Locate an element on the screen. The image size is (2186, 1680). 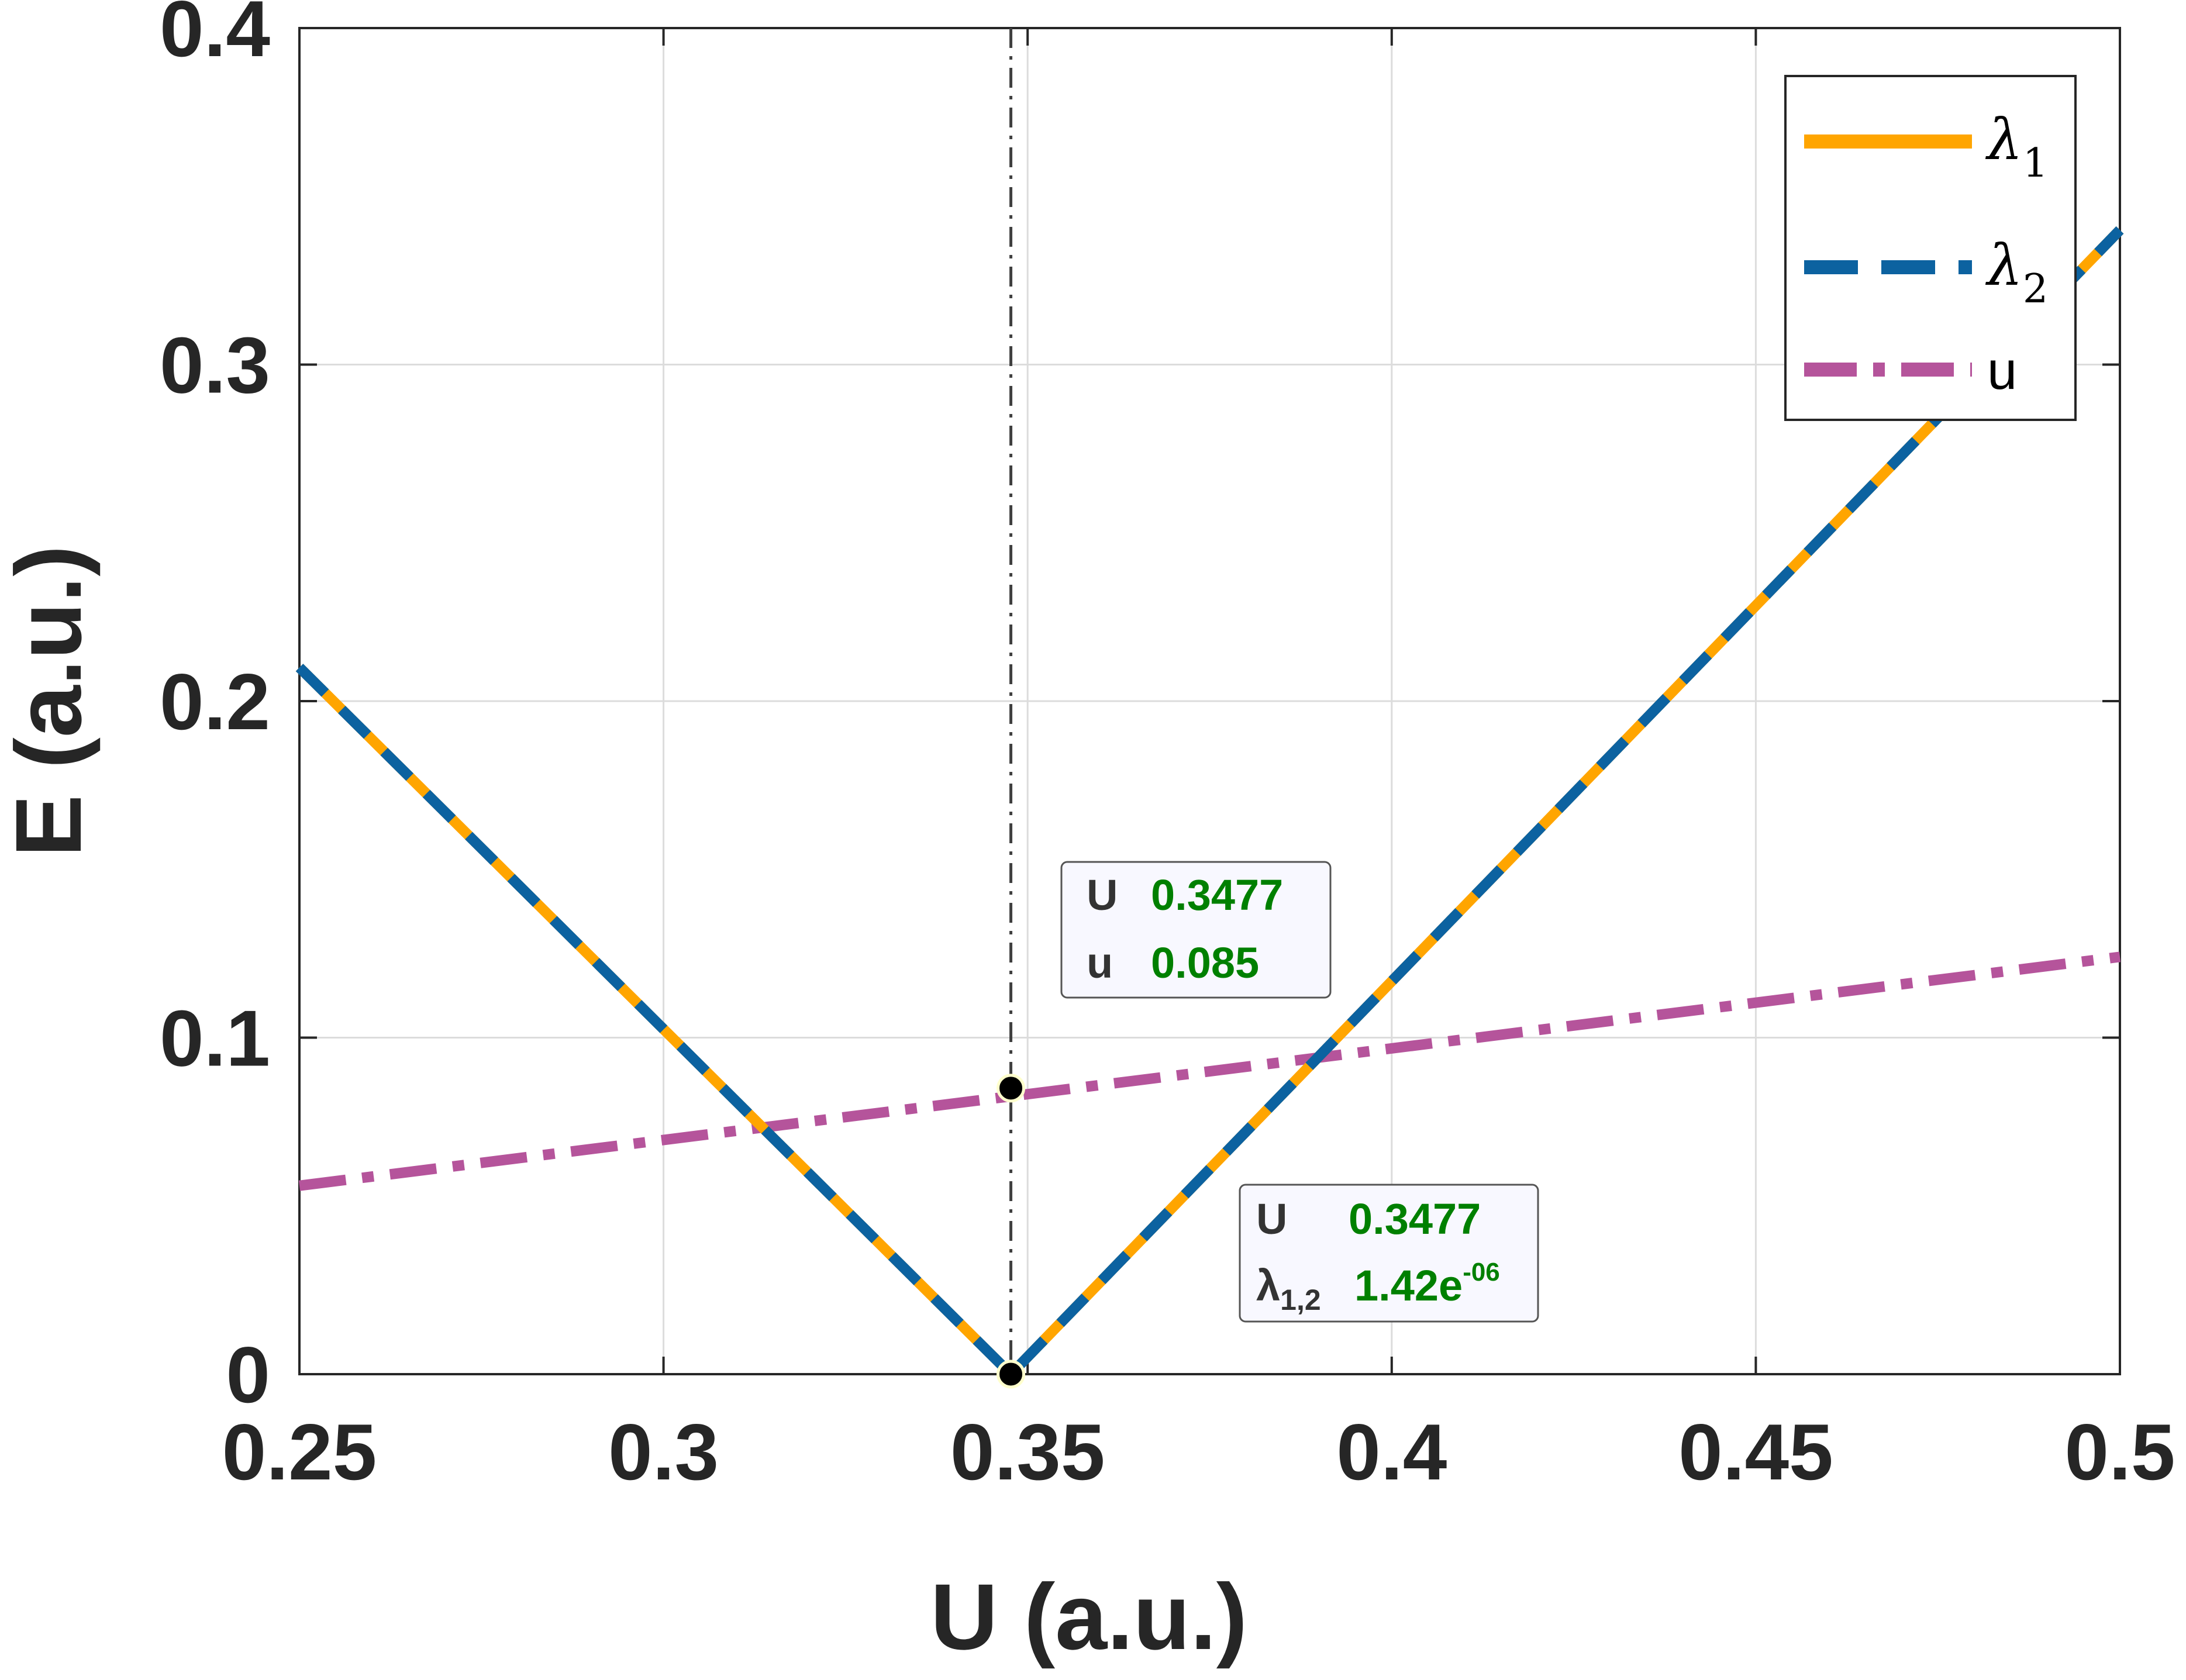
legend-label-lambda1: λ1 is located at coordinates (2016, 147).